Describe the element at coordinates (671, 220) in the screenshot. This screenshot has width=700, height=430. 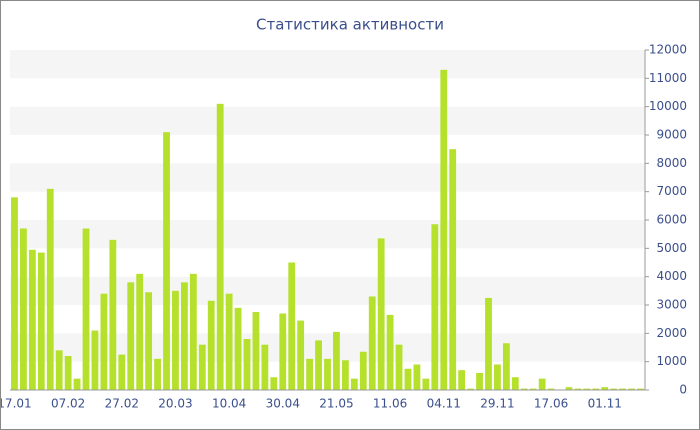
I see `y-tick-label: 6000` at that location.